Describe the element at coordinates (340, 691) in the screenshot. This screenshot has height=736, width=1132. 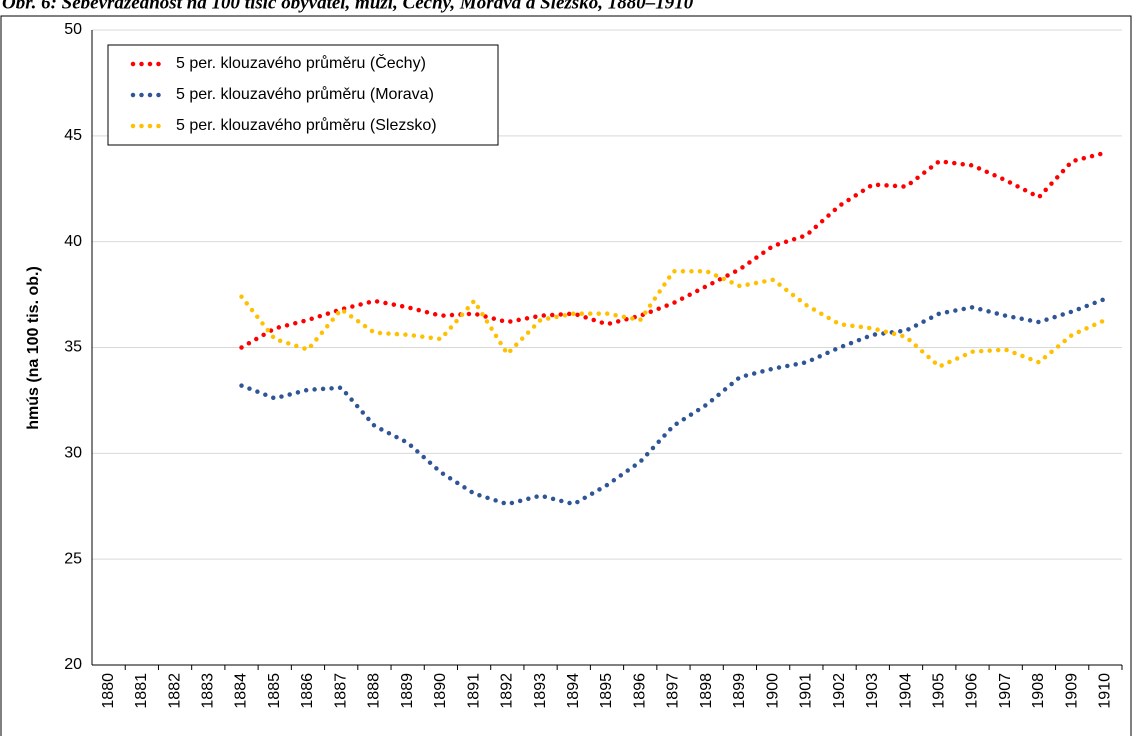
I see `x-tick-label: 1887` at that location.